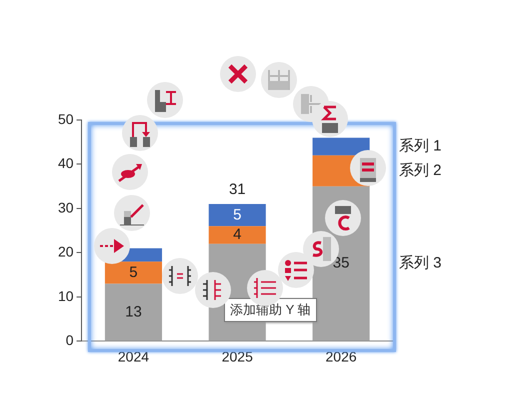  What do you see at coordinates (341, 356) in the screenshot?
I see `x-tick-label: 2026` at bounding box center [341, 356].